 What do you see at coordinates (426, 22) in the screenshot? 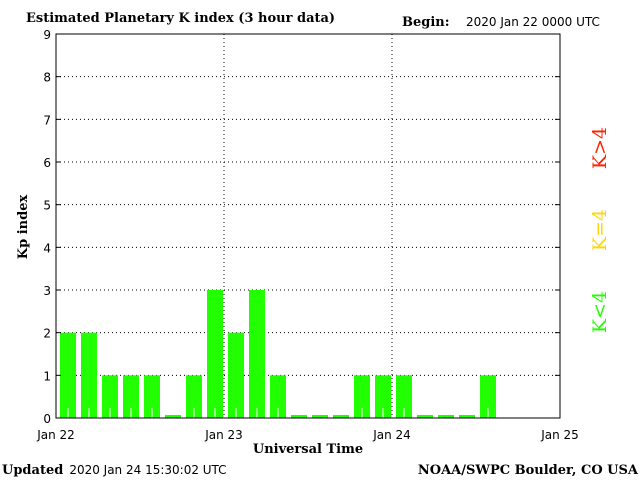
I see `begin-label: Begin:` at bounding box center [426, 22].